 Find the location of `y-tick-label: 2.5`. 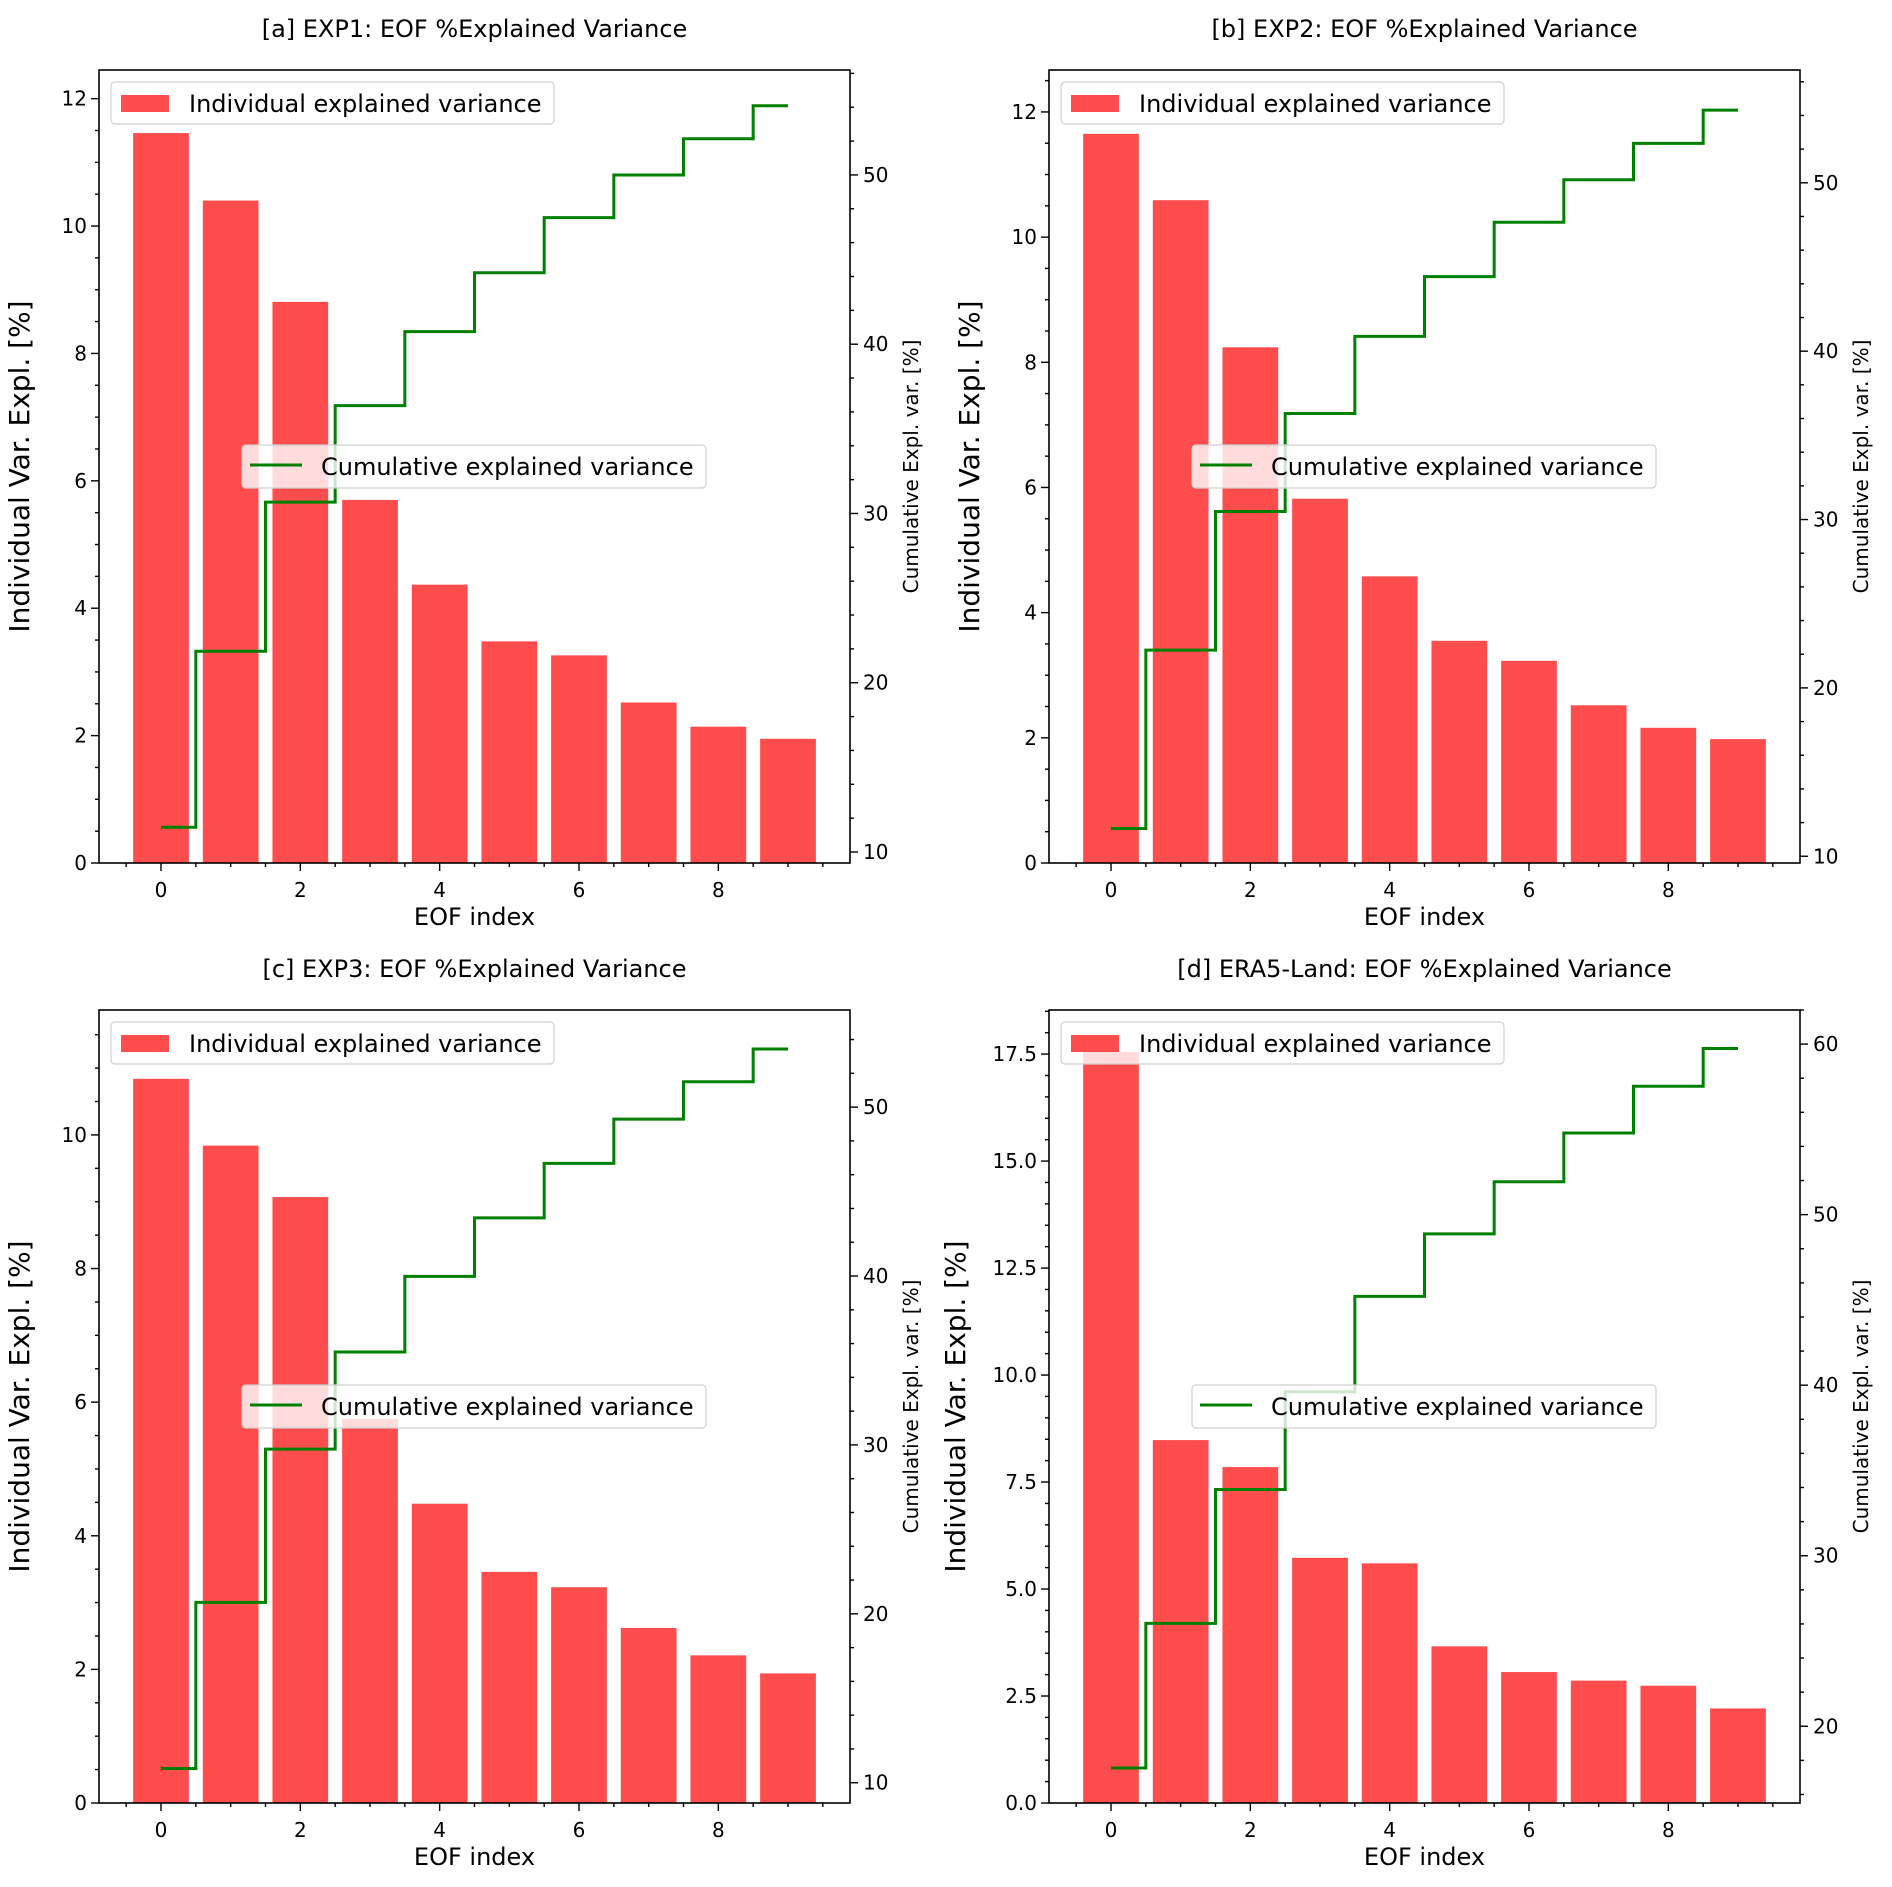

y-tick-label: 2.5 is located at coordinates (1021, 1696).